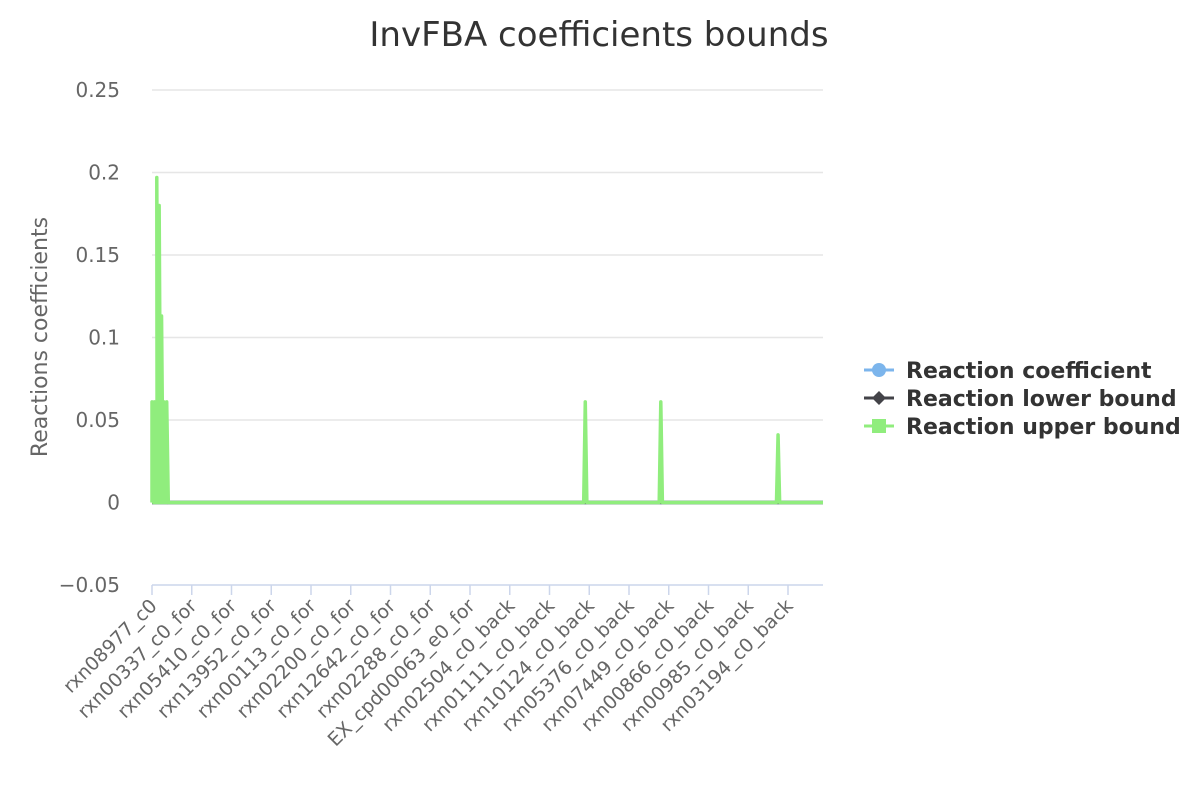  Describe the element at coordinates (97, 420) in the screenshot. I see `y-tick-label: 0.05` at that location.